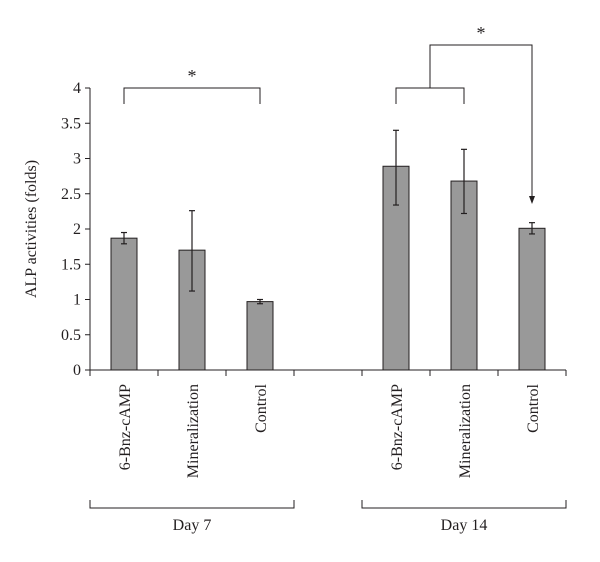 This screenshot has width=600, height=562. I want to click on y-tick-label: 0, so click(77, 370).